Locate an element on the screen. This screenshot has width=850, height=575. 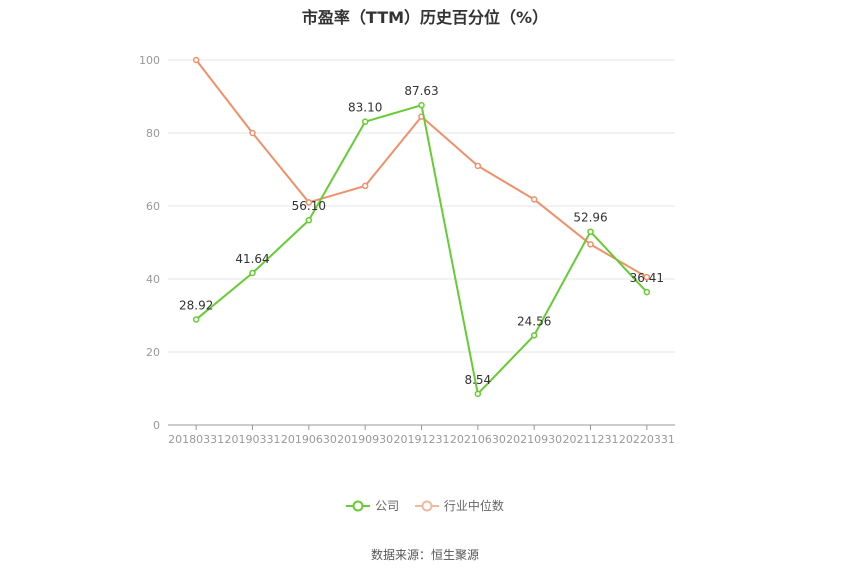
legend-industry-icon is located at coordinates (426, 505).